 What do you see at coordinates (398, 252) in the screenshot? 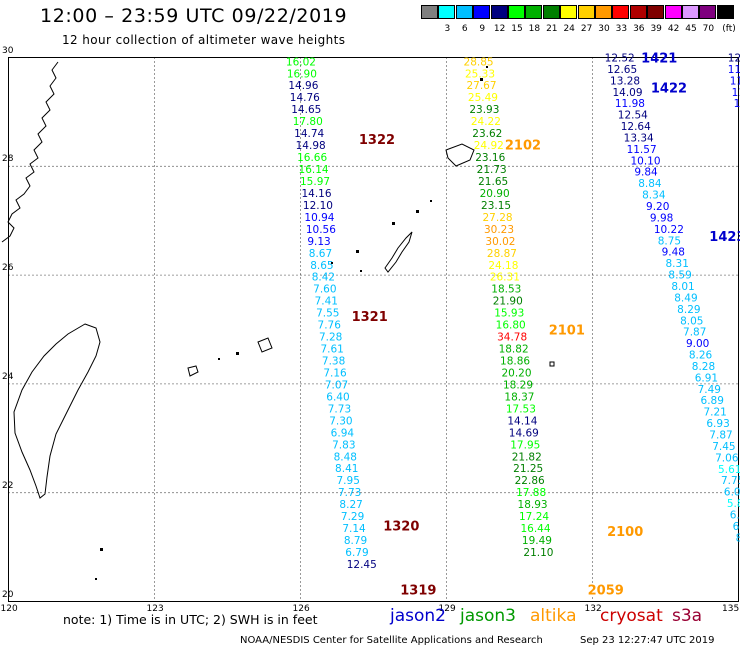
I see `okinawa-island` at bounding box center [398, 252].